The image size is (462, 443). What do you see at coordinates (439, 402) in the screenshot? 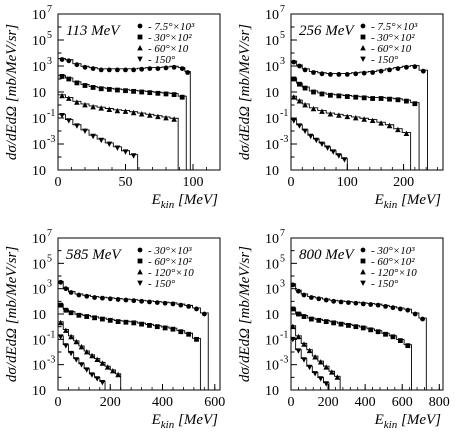
I see `x-tick-label: 800` at bounding box center [439, 402].